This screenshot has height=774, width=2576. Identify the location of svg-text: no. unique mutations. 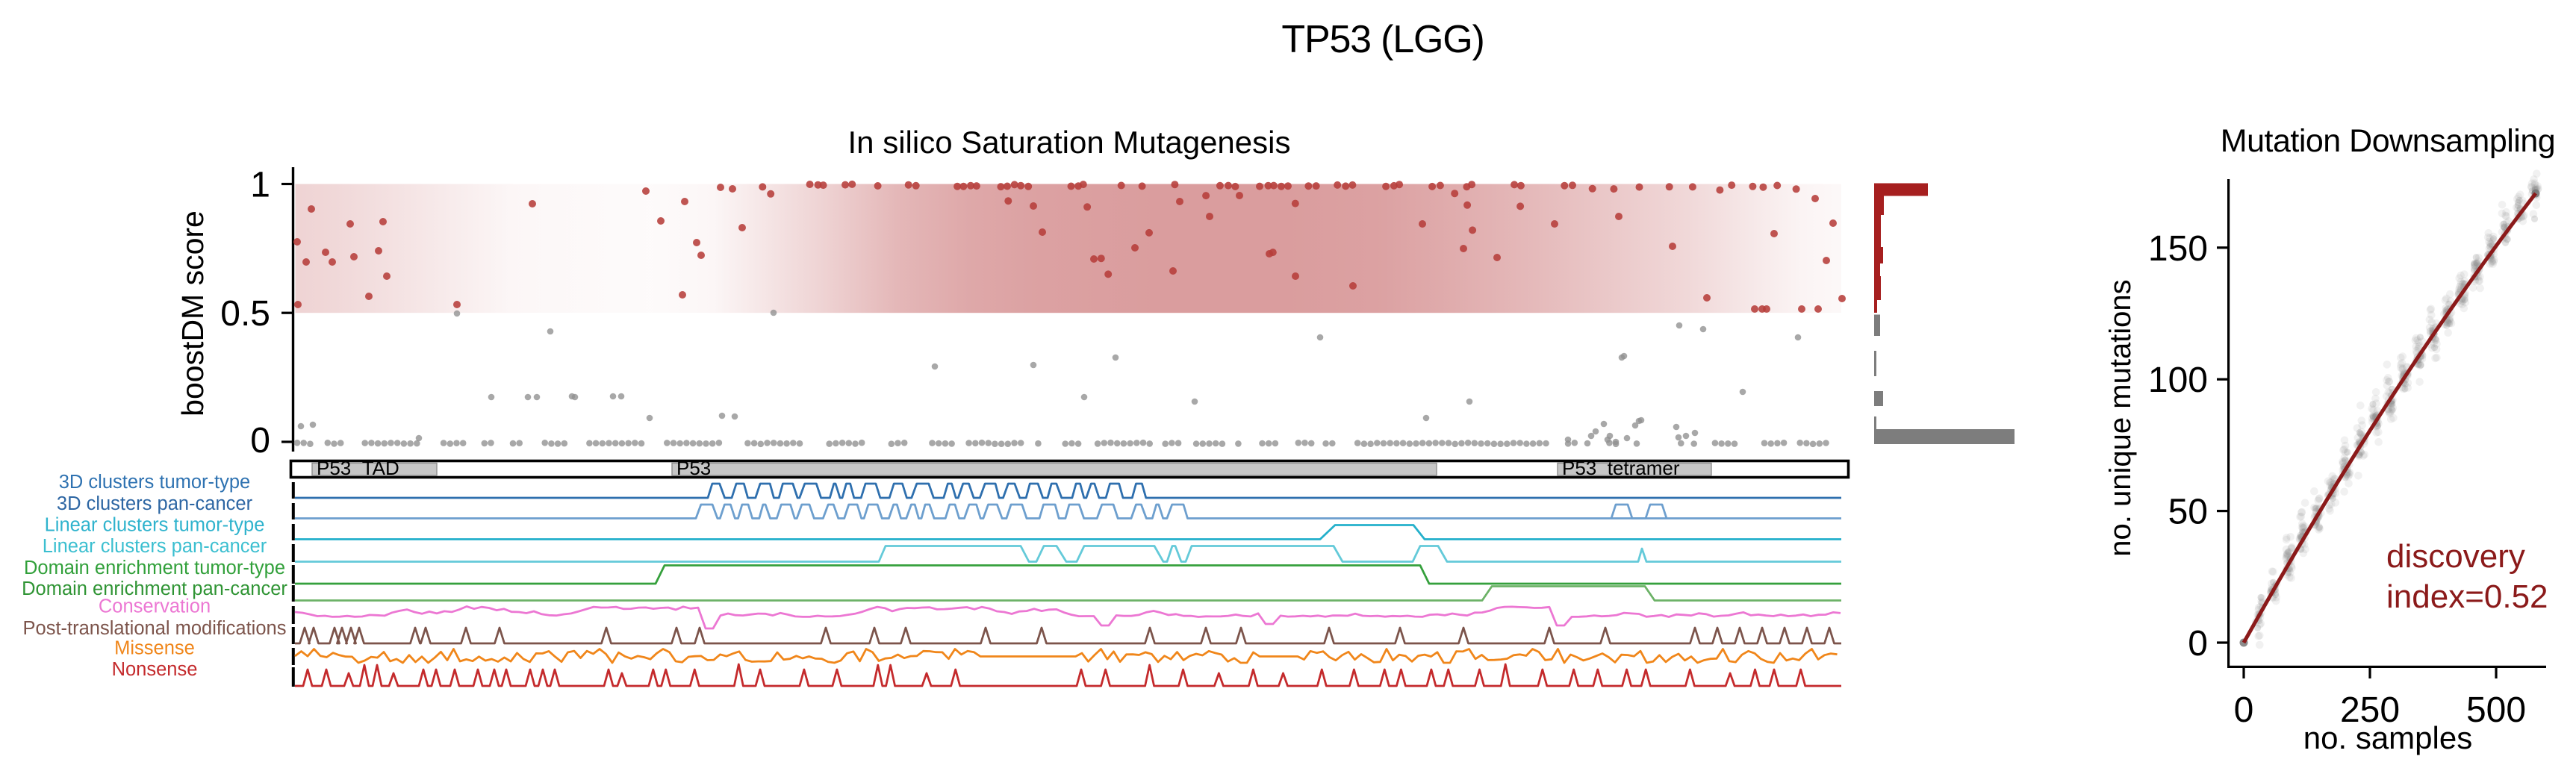
(2120, 417).